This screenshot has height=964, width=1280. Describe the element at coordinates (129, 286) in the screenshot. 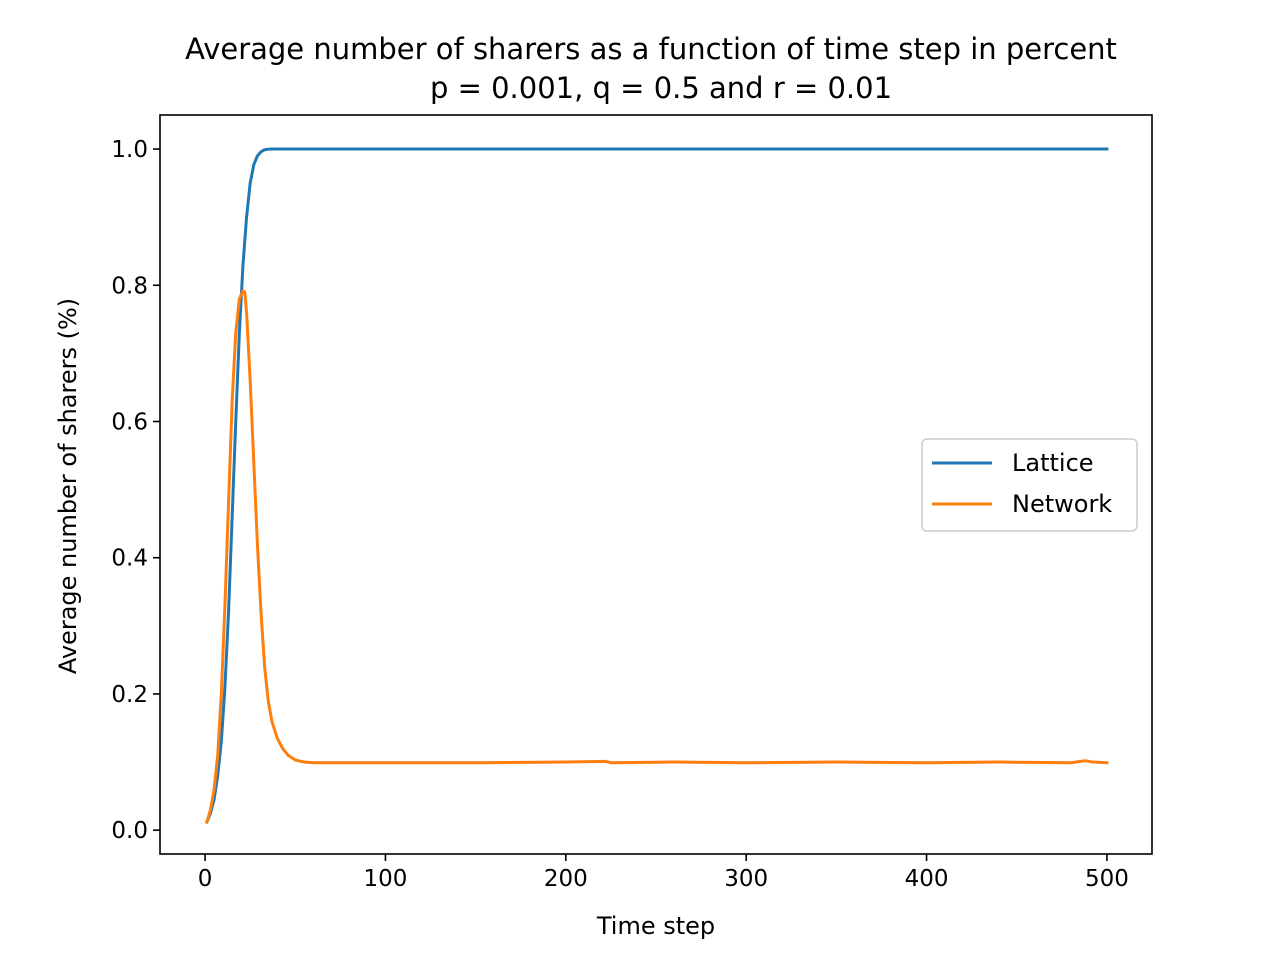

I see `y-tick-label: 0.8` at that location.